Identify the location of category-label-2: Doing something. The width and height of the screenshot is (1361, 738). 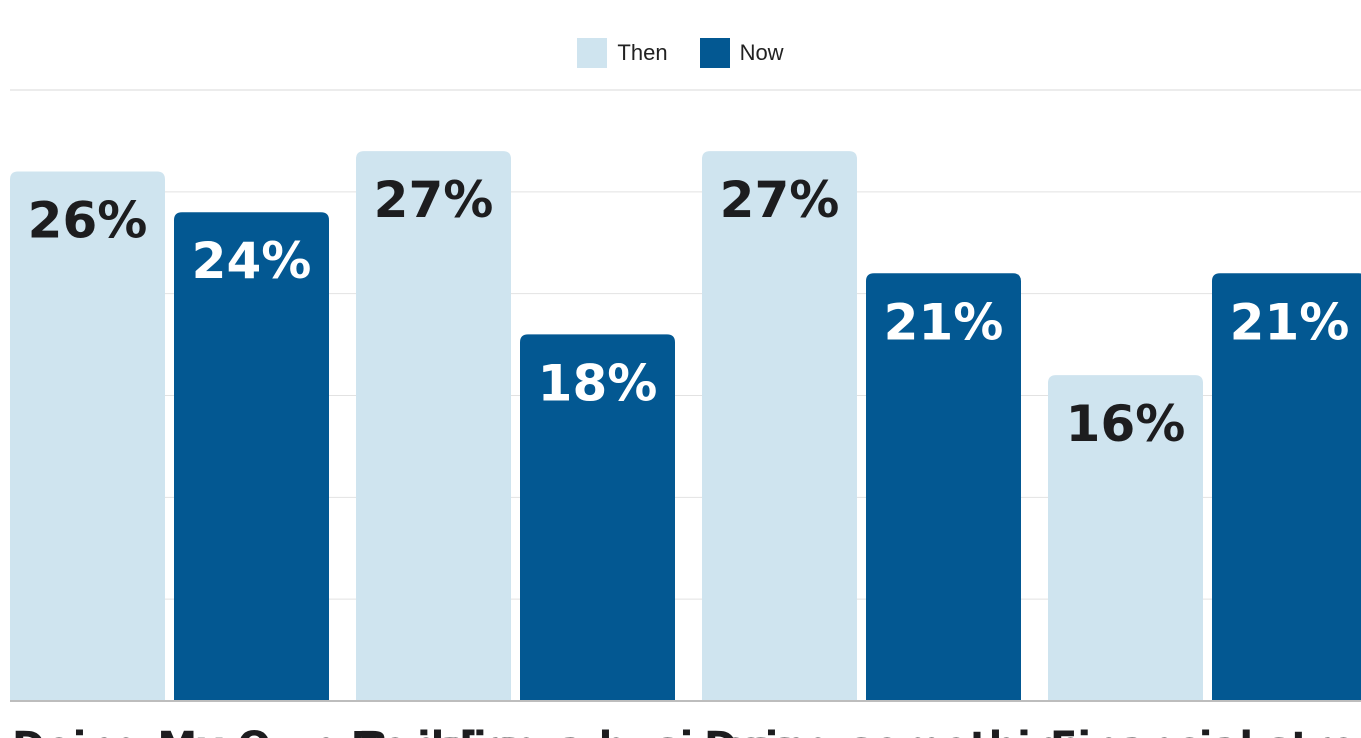
(896, 731).